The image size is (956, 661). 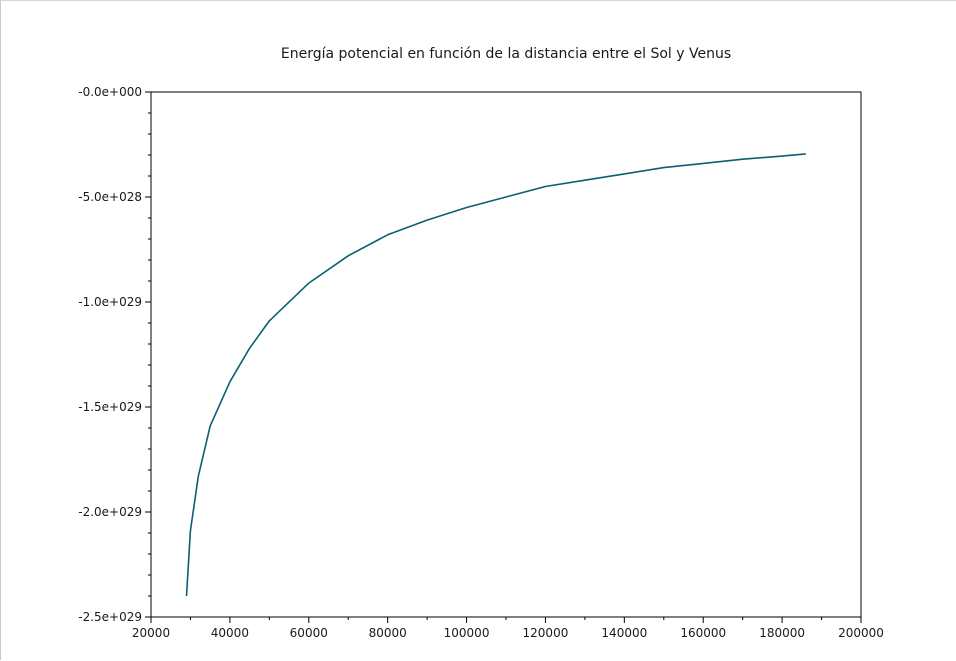 I want to click on x-tick-label: 40000, so click(x=230, y=633).